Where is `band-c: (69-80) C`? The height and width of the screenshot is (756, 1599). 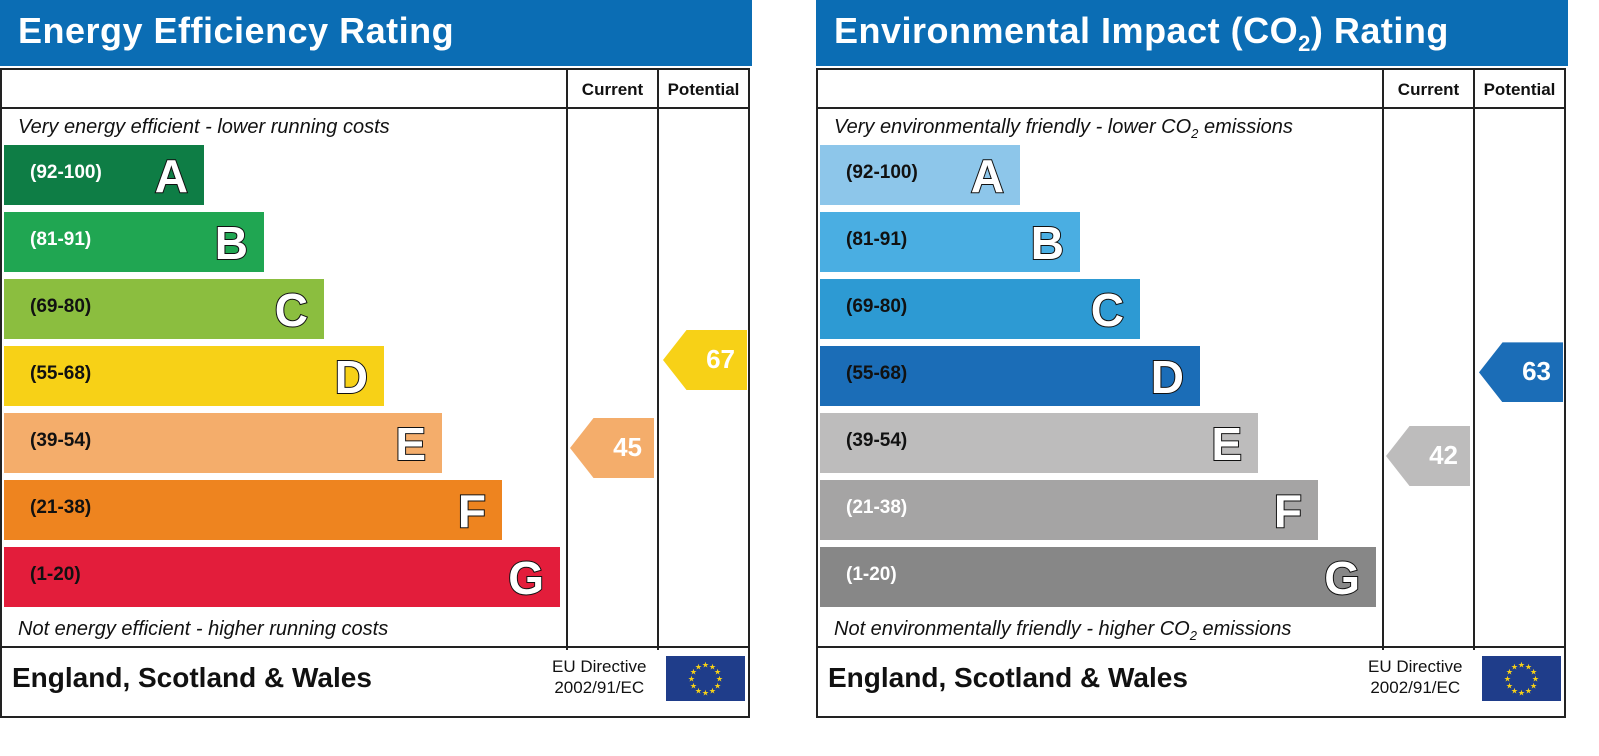 band-c: (69-80) C is located at coordinates (980, 309).